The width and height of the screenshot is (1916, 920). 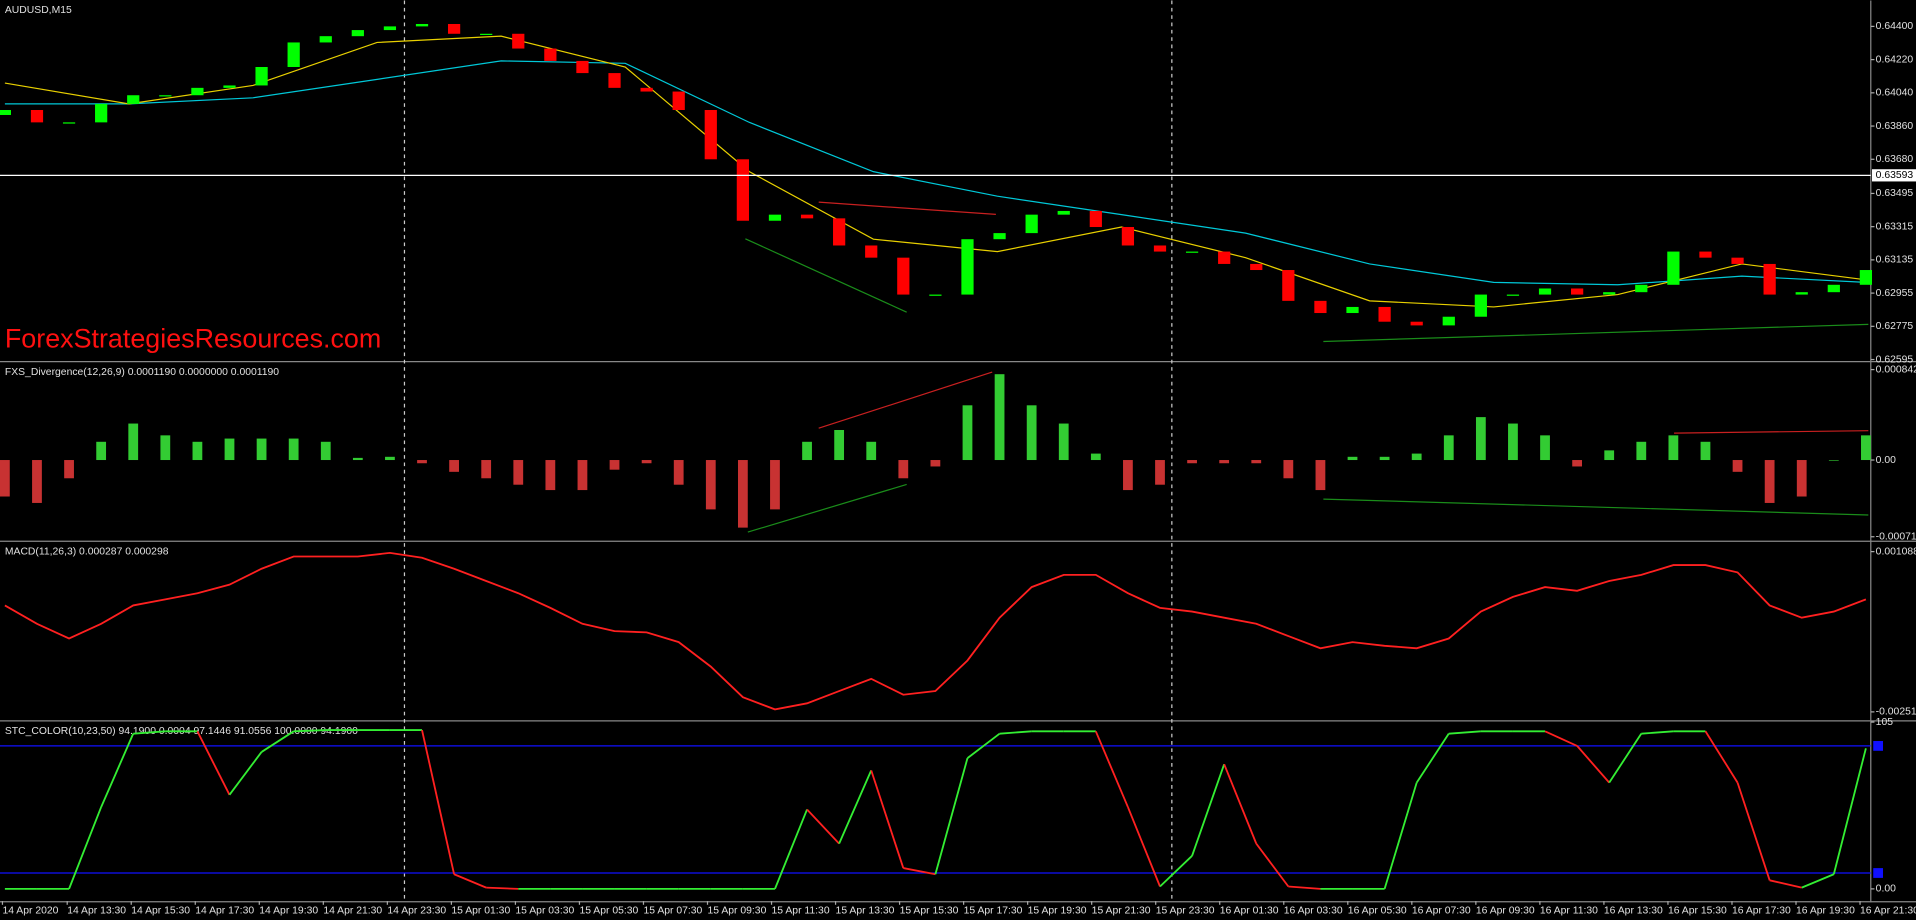 I want to click on time-label: 16 Apr 05:30, so click(x=1377, y=911).